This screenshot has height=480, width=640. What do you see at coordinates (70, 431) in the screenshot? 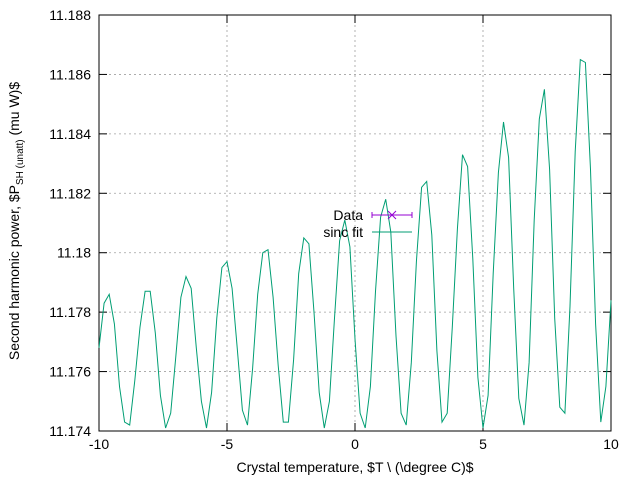
I see `y-tick-label: 11.174` at bounding box center [70, 431].